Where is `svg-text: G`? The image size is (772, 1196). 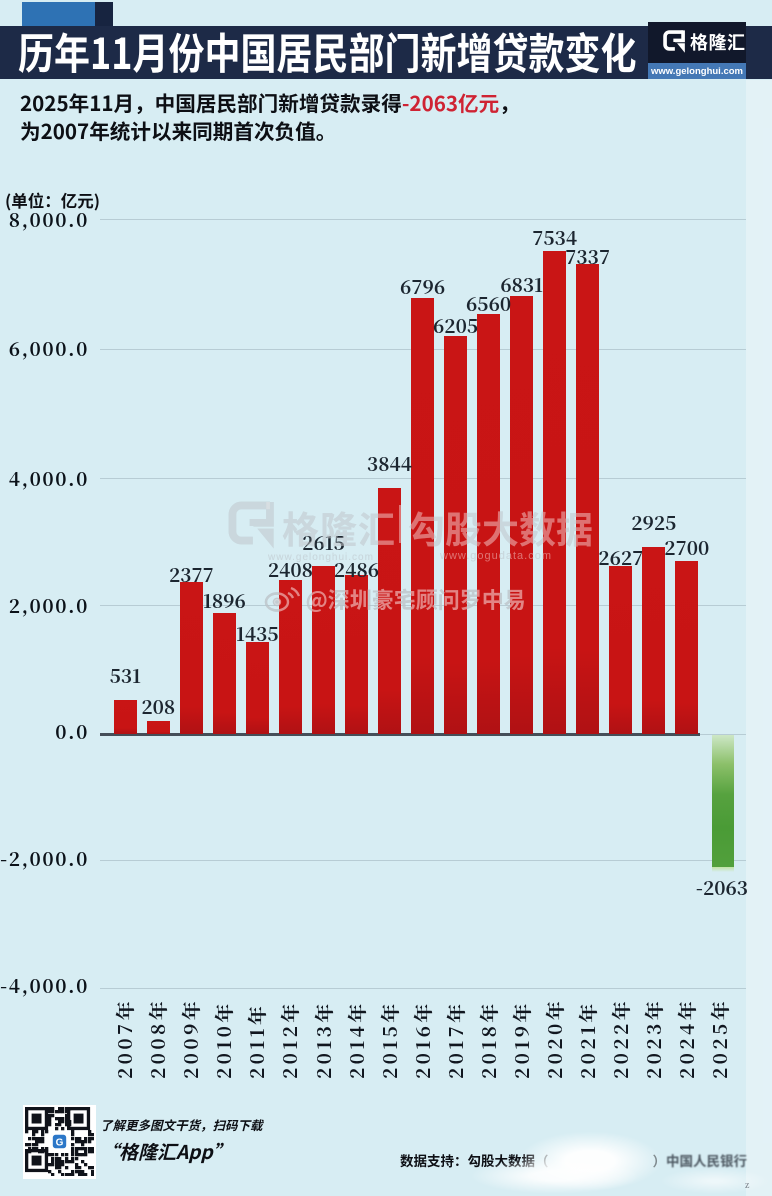
svg-text: G is located at coordinates (60, 1142).